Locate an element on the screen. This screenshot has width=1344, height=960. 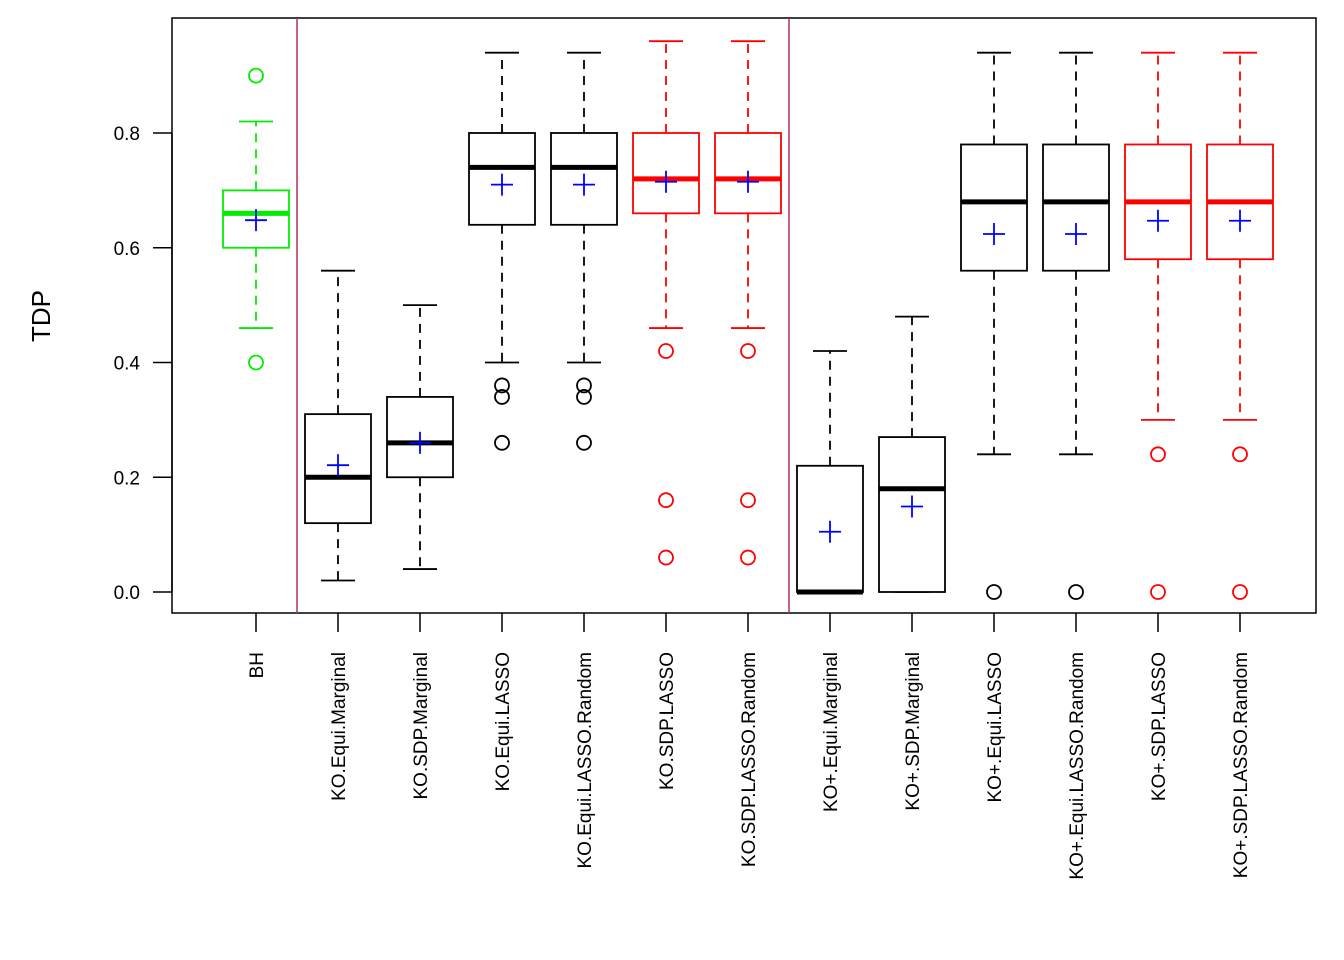
y-tick-label: 0.0 is located at coordinates (127, 593).